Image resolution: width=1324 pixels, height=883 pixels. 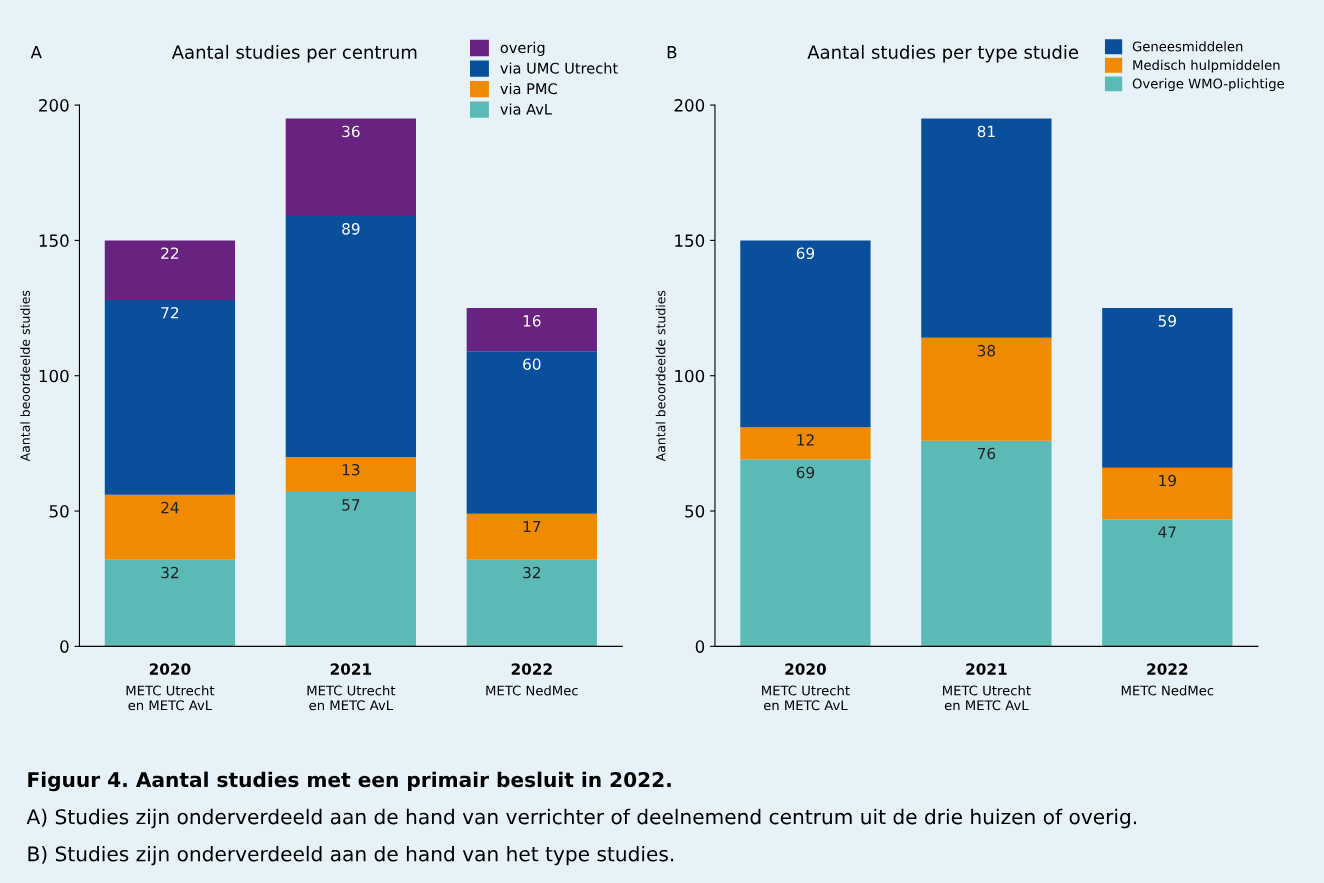 What do you see at coordinates (294, 53) in the screenshot?
I see `chart-title: Aantal studies per centrum` at bounding box center [294, 53].